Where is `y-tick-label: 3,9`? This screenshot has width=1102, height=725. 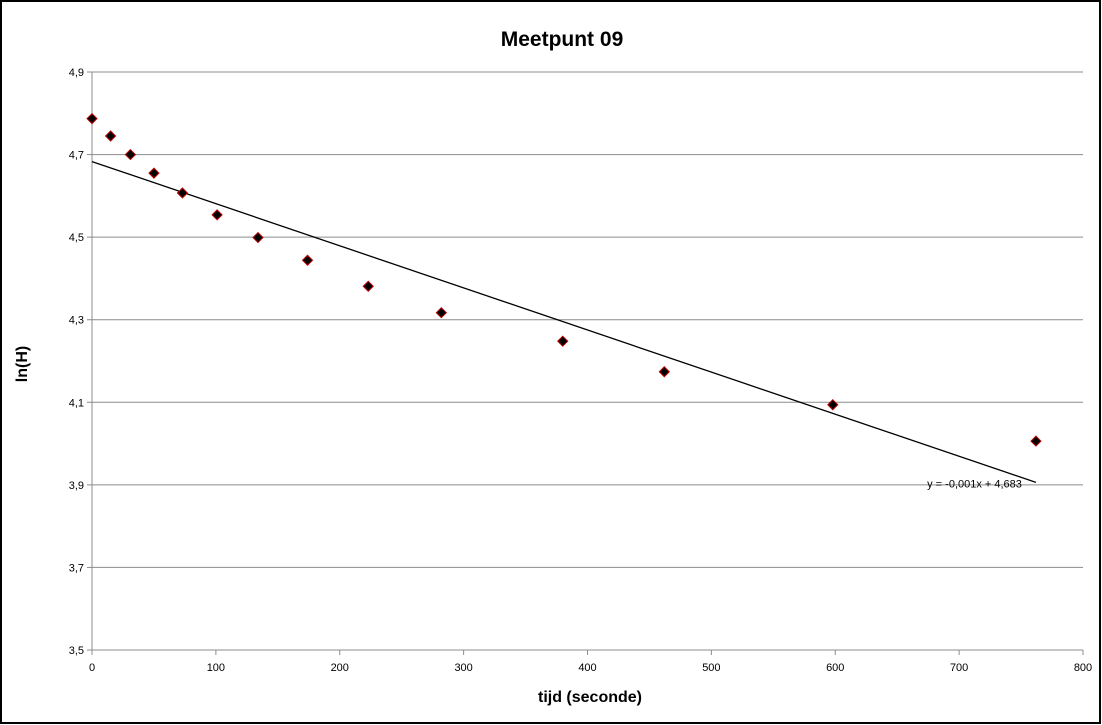
y-tick-label: 3,9 is located at coordinates (76, 486).